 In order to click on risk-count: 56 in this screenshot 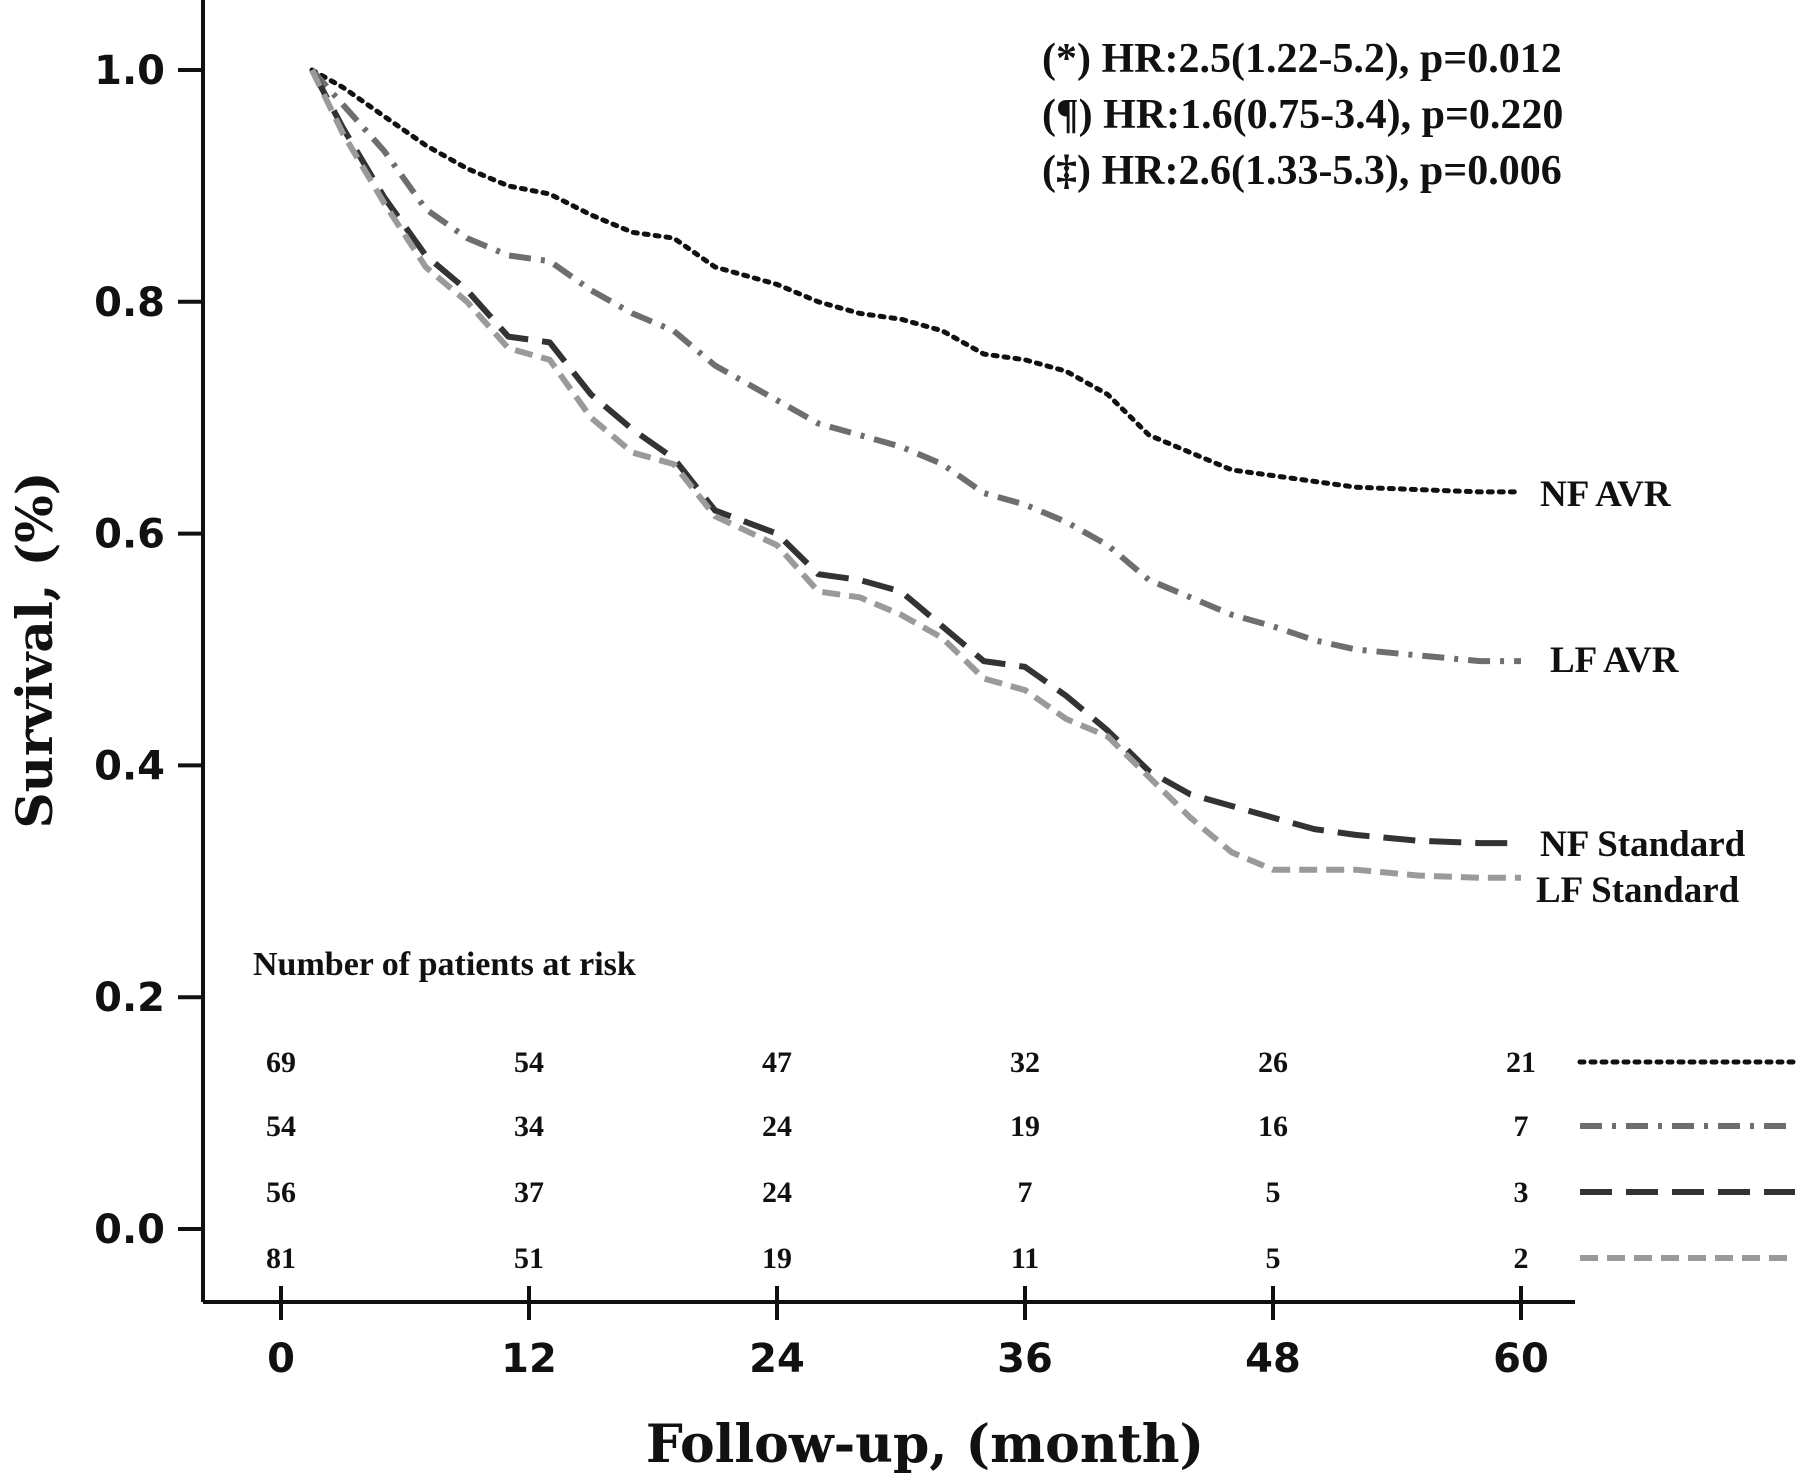, I will do `click(281, 1192)`.